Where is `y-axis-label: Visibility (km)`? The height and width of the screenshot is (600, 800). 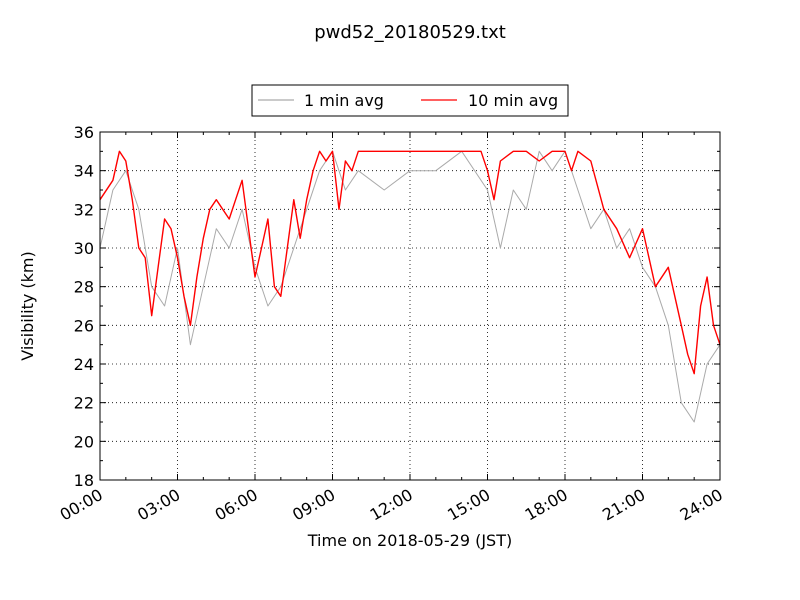 y-axis-label: Visibility (km) is located at coordinates (27, 305).